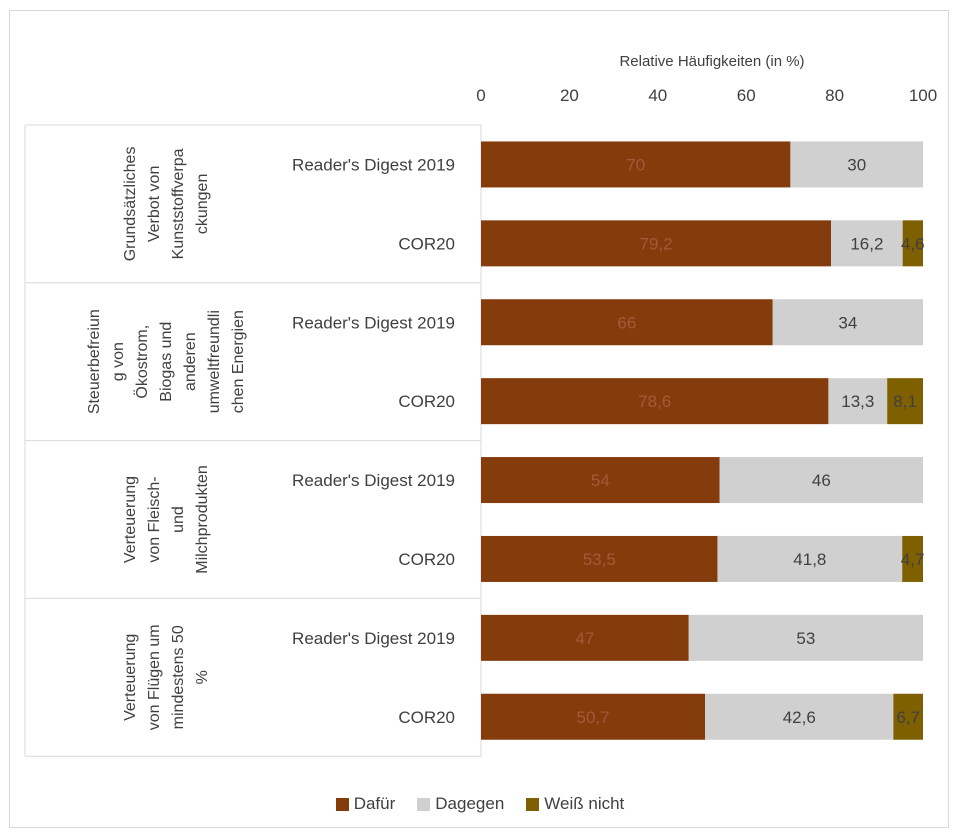 The height and width of the screenshot is (839, 960). What do you see at coordinates (374, 803) in the screenshot?
I see `legend-label-dafuer: Dafür` at bounding box center [374, 803].